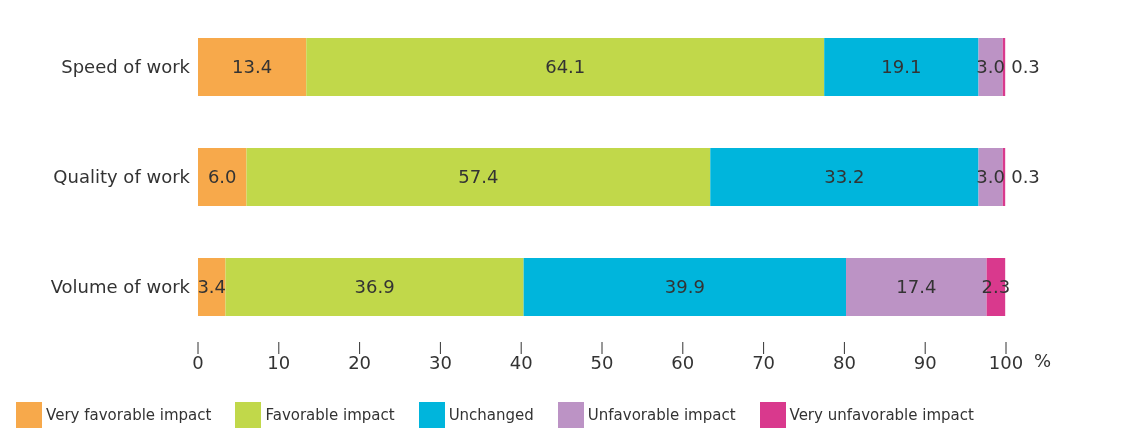 This screenshot has width=1136, height=428. Describe the element at coordinates (212, 287) in the screenshot. I see `data-label: 3.4` at that location.